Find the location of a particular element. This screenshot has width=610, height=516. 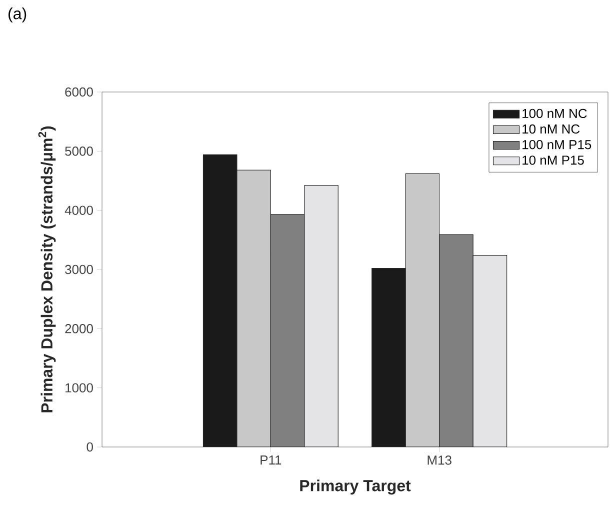

legend-label: 100 nM NC is located at coordinates (554, 113).